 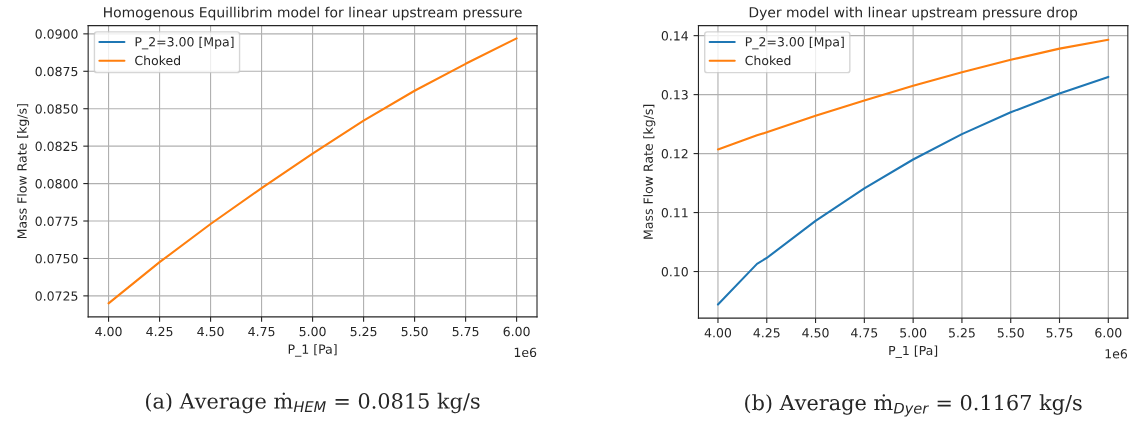 I want to click on chart-title: Dyer model with linear upstream pressure drop, so click(x=913, y=13).